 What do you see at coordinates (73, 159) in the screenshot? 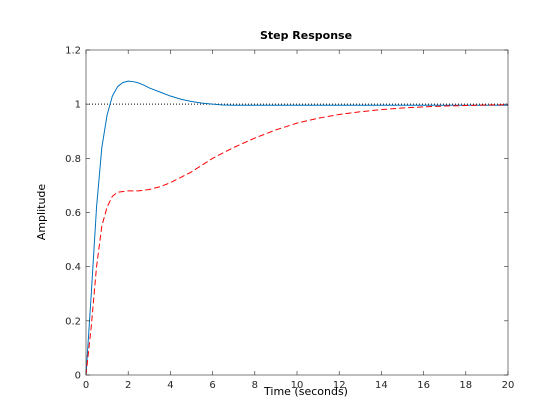
I see `y-tick-label: 0.8` at bounding box center [73, 159].